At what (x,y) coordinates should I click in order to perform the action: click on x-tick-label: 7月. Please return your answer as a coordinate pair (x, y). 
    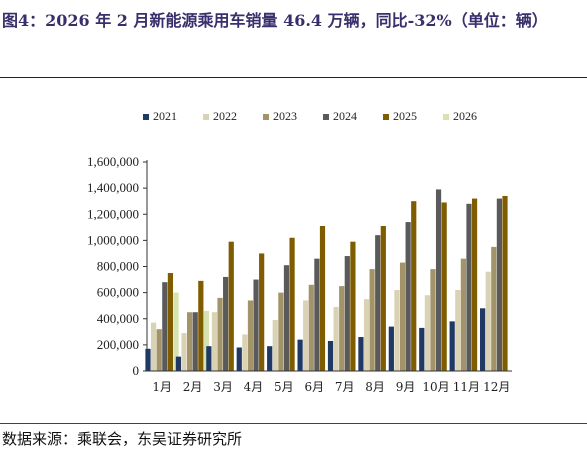
    Looking at the image, I should click on (345, 387).